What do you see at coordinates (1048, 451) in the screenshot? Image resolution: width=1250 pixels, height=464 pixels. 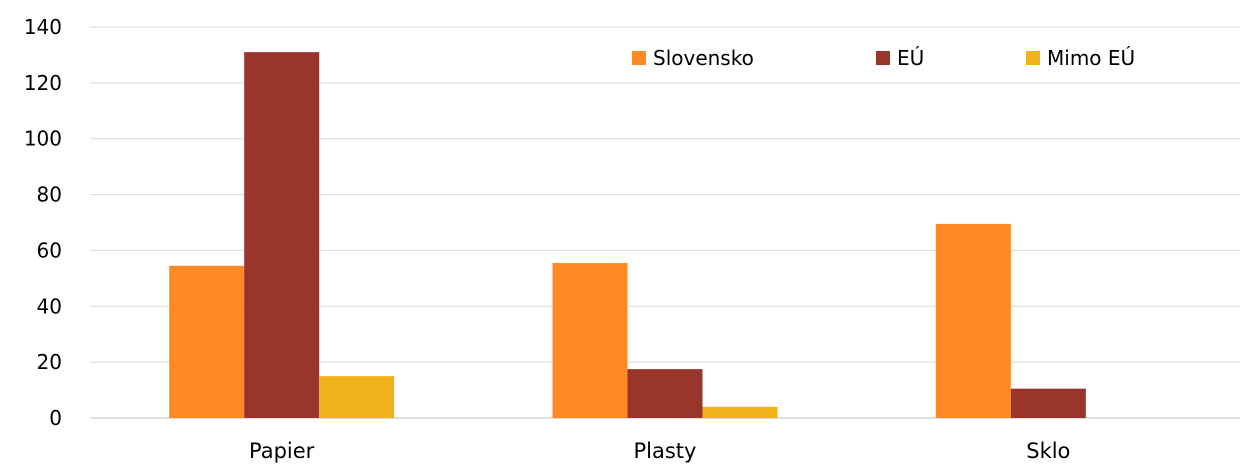 I see `x-category-label: Sklo` at bounding box center [1048, 451].